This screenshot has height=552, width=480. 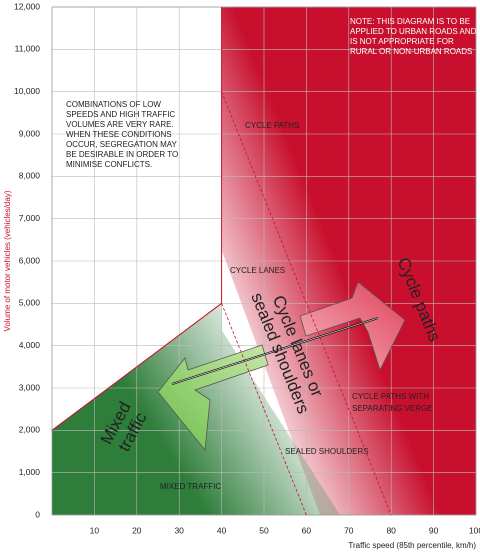 What do you see at coordinates (30, 387) in the screenshot?
I see `y-tick-label: 3,000` at bounding box center [30, 387].